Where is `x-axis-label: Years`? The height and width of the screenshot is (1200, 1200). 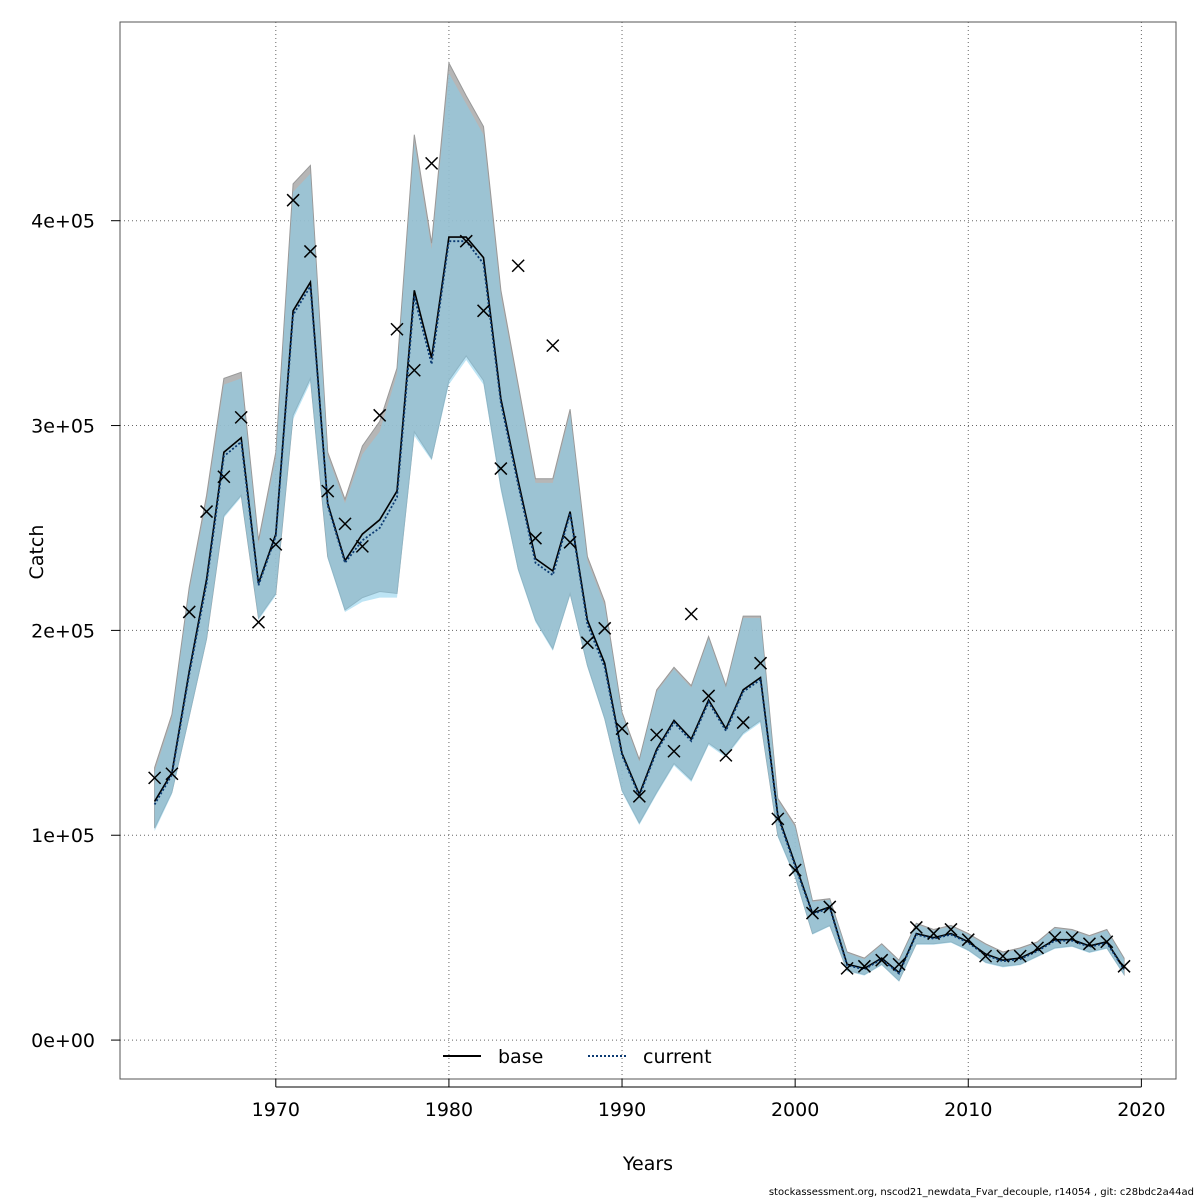 x-axis-label: Years is located at coordinates (647, 1164).